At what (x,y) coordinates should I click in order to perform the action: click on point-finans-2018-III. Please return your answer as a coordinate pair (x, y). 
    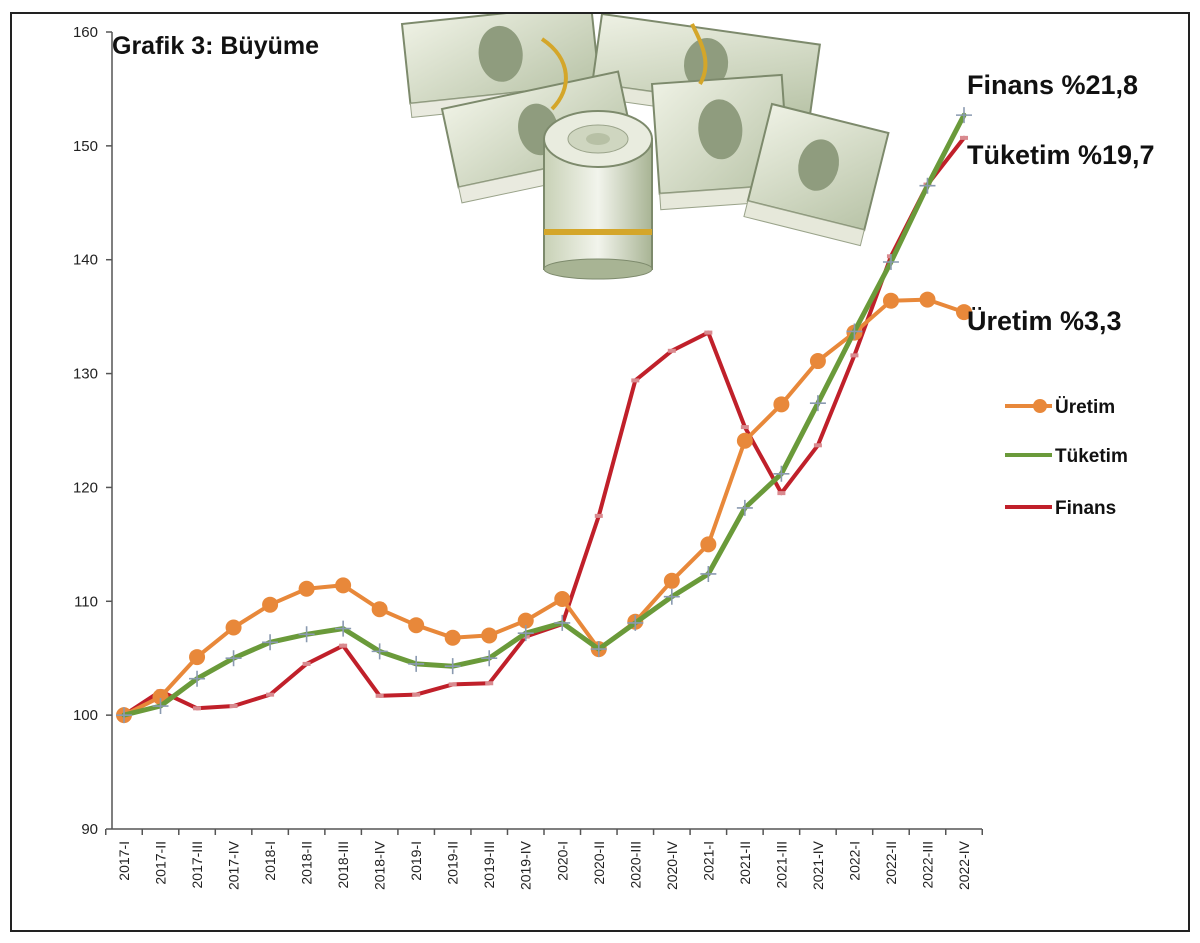
    Looking at the image, I should click on (343, 645).